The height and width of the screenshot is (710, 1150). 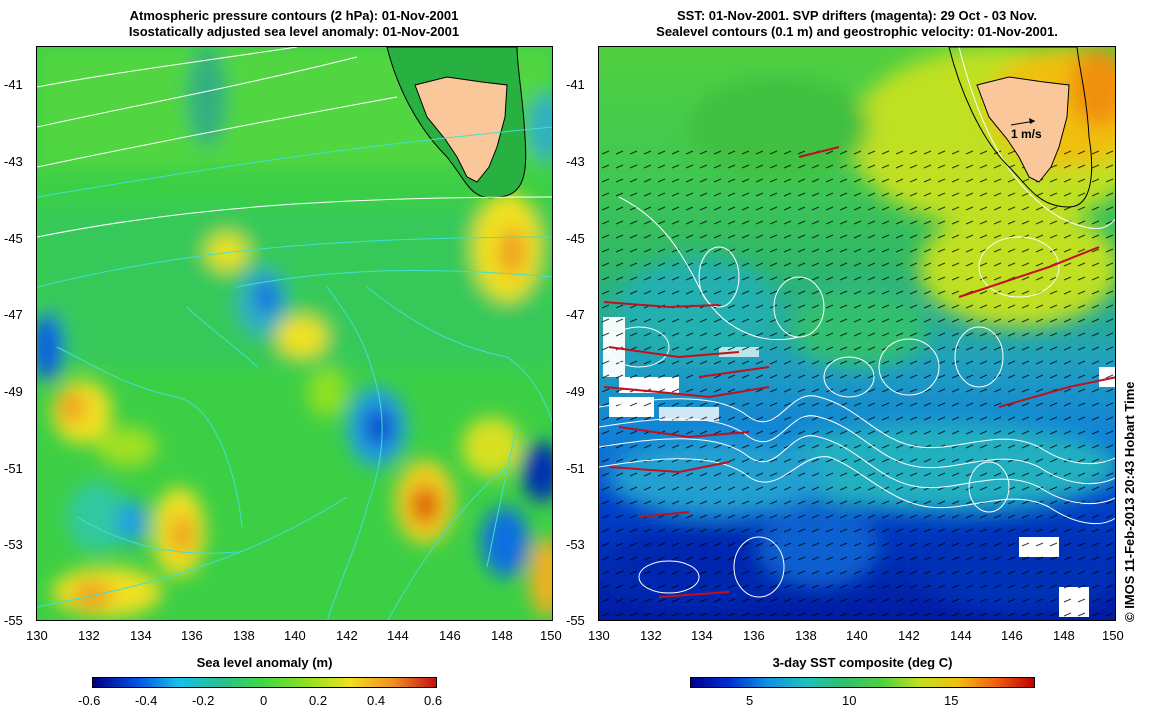 I want to click on right-lat-tick: -53, so click(x=575, y=544).